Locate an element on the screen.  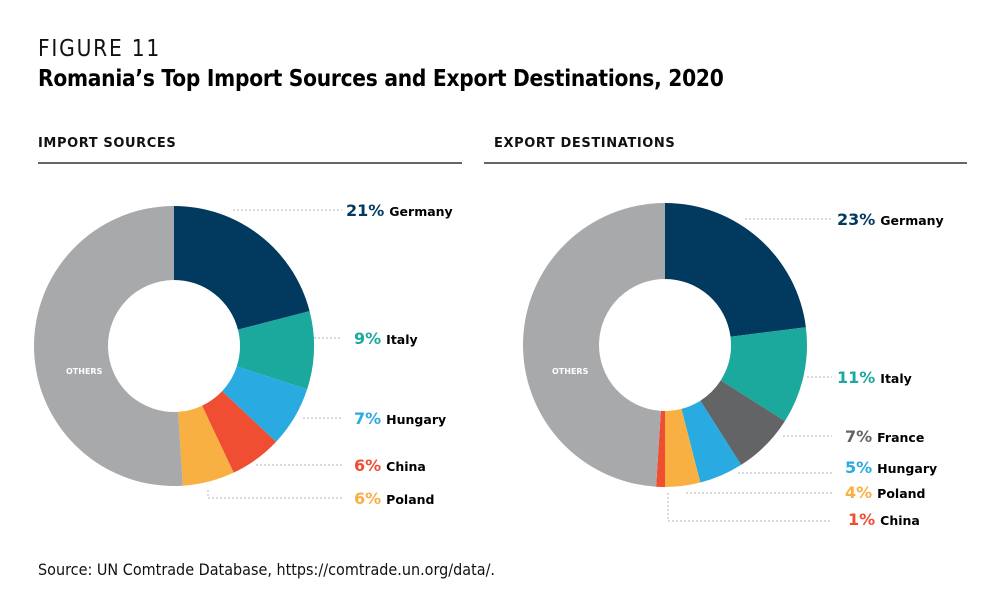
export-label-italy: 11% Italy is located at coordinates (874, 377).